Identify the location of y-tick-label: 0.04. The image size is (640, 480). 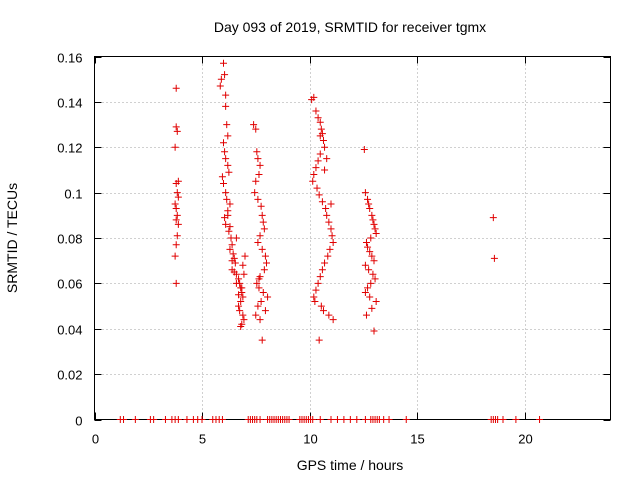
(69, 330).